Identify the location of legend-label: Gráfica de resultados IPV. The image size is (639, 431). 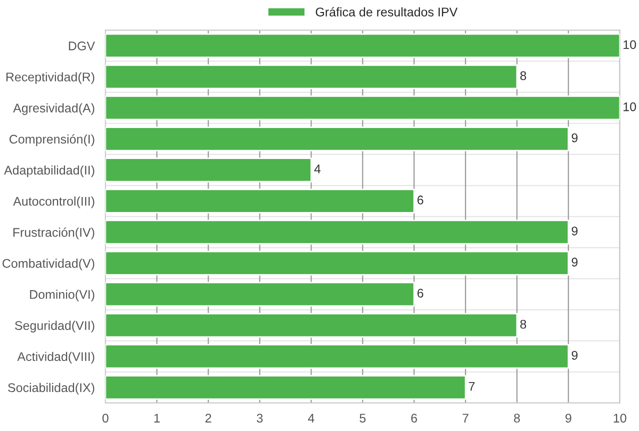
(387, 11).